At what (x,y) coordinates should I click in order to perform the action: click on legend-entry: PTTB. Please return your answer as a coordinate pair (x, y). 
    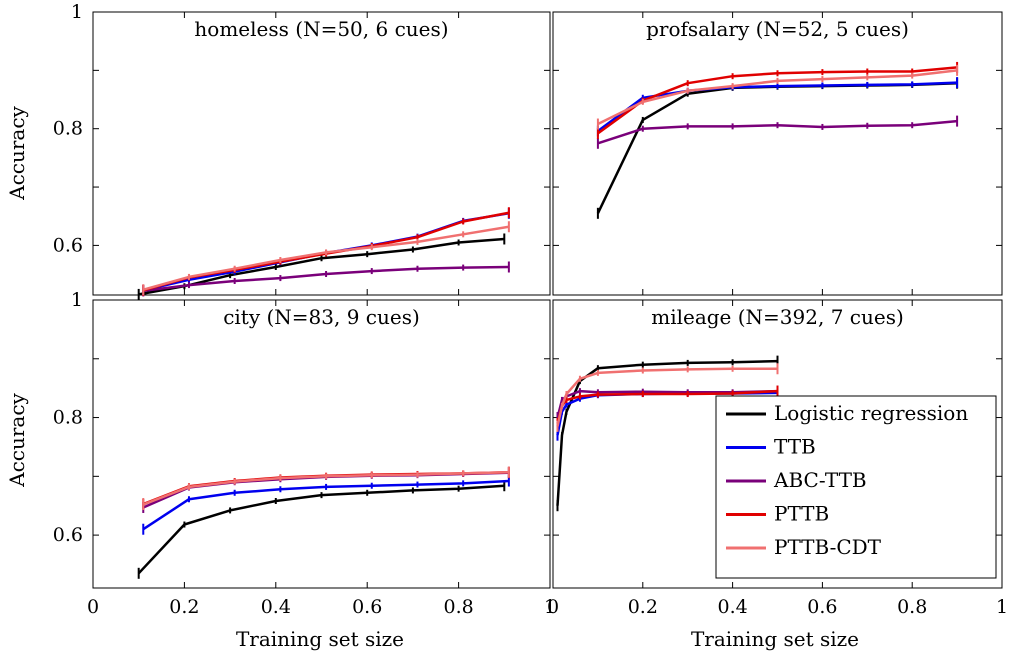
    Looking at the image, I should click on (801, 514).